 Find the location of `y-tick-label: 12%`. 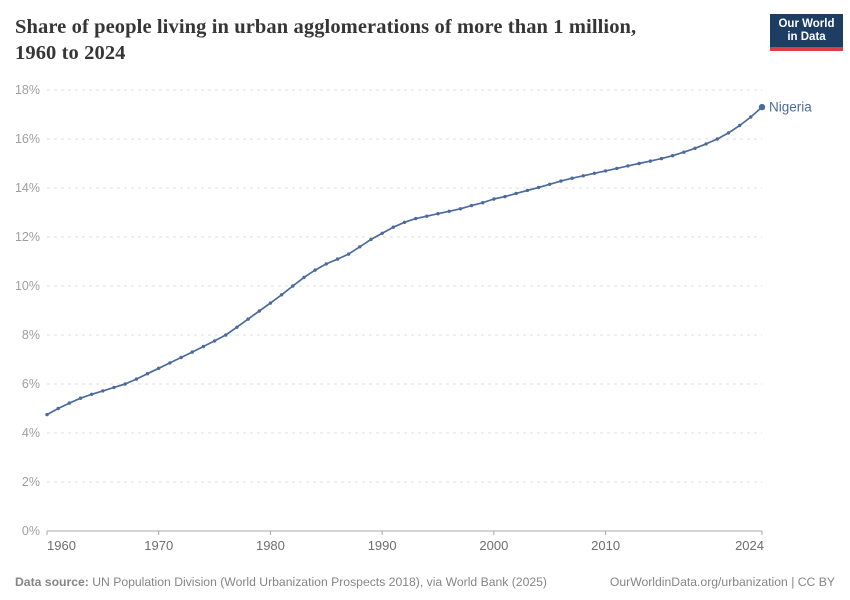

y-tick-label: 12% is located at coordinates (27, 237).